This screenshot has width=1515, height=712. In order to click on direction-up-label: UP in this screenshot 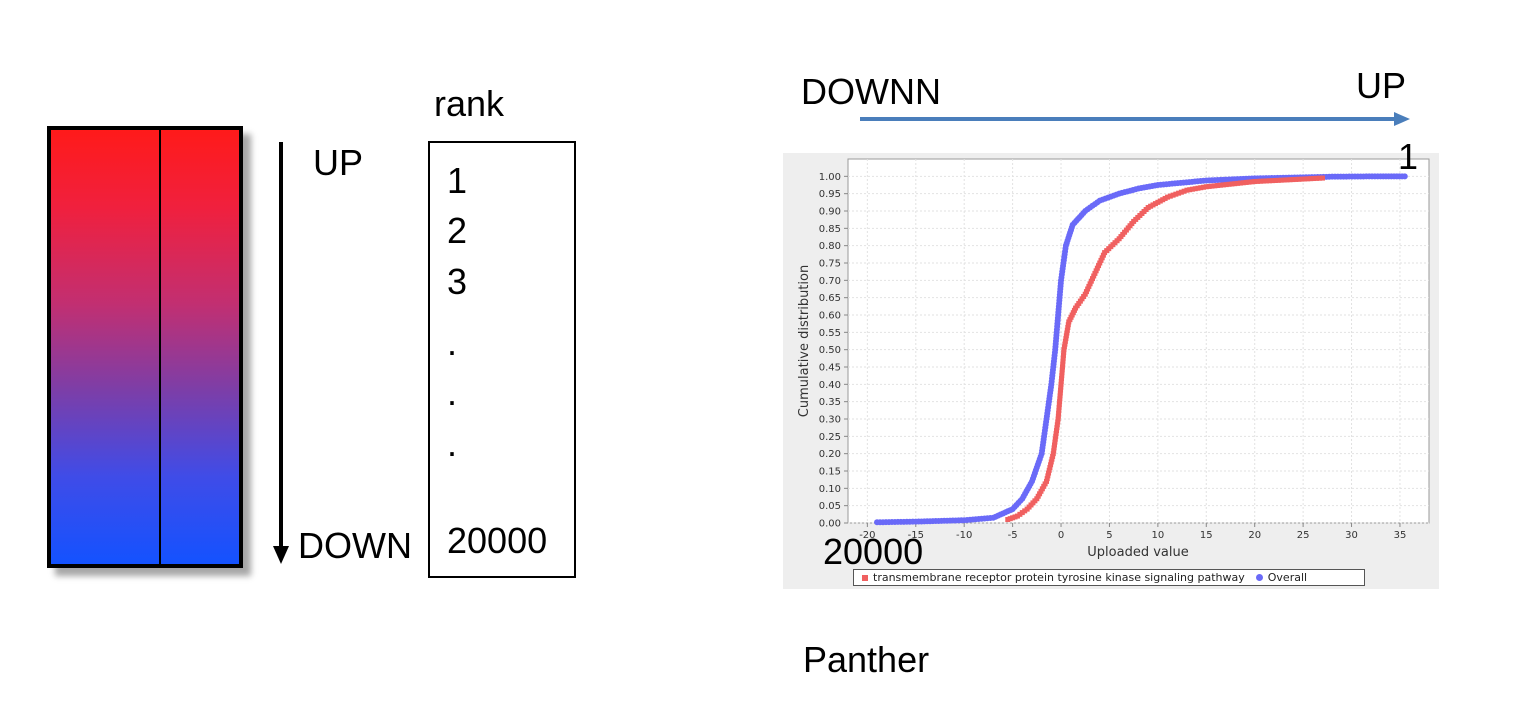, I will do `click(1381, 85)`.